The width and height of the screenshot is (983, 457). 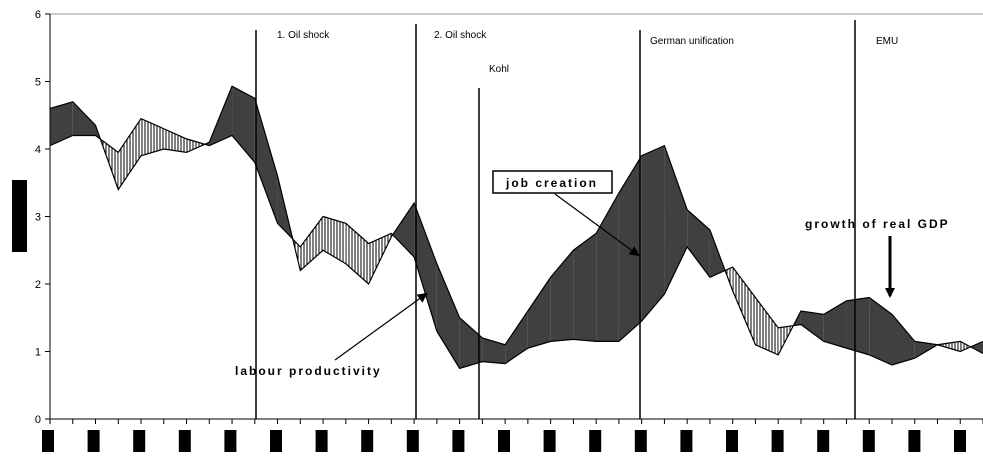 What do you see at coordinates (303, 35) in the screenshot?
I see `event-label: 1. Oil shock` at bounding box center [303, 35].